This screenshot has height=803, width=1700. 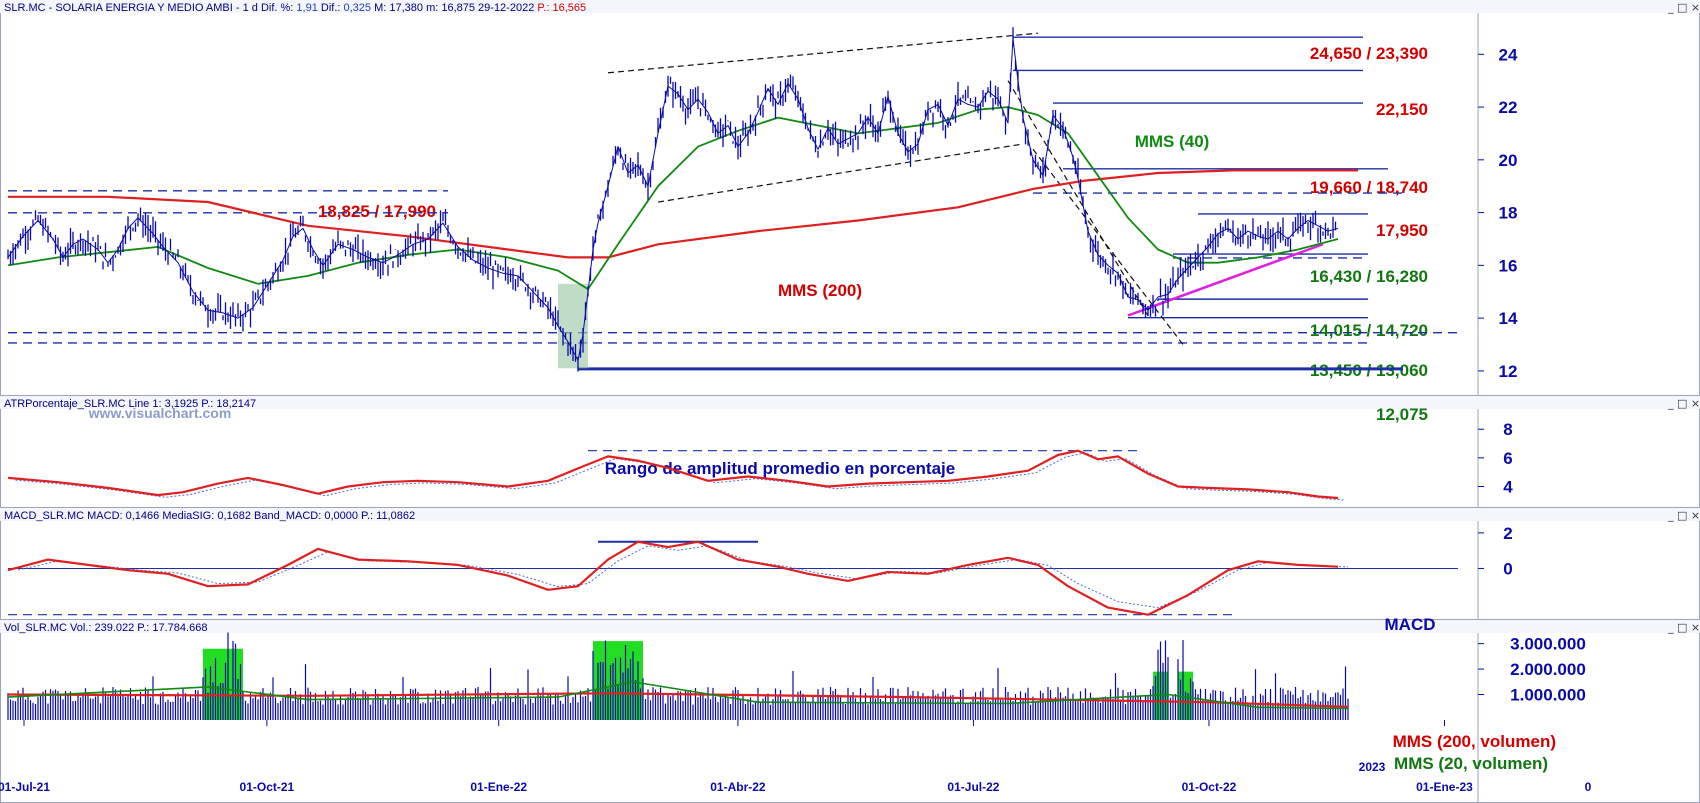 I want to click on x-tick-label: 01-Jul-21, so click(x=25, y=787).